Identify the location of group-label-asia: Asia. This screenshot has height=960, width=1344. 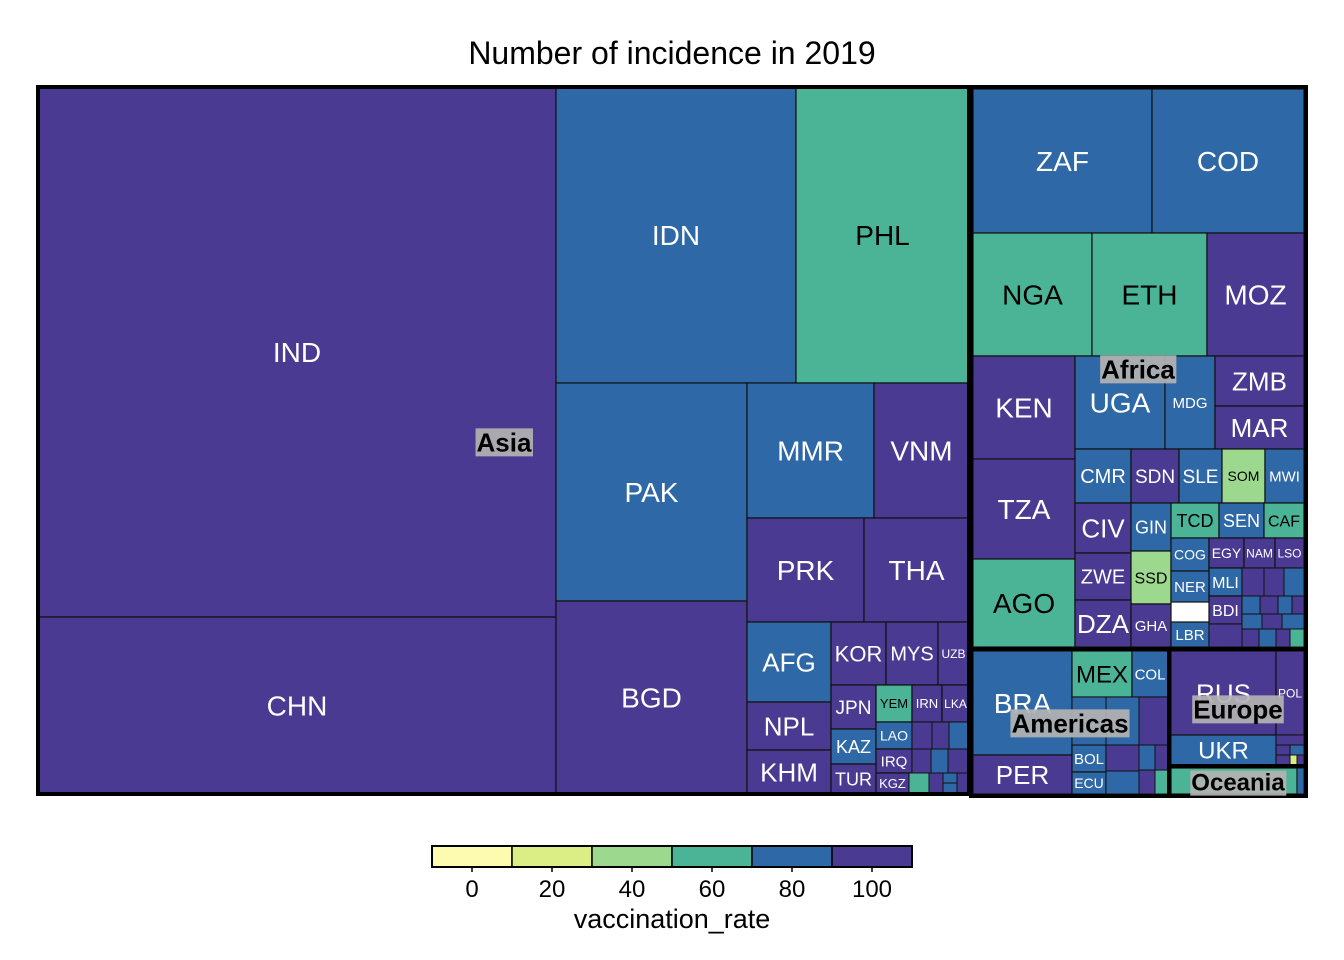
(504, 442).